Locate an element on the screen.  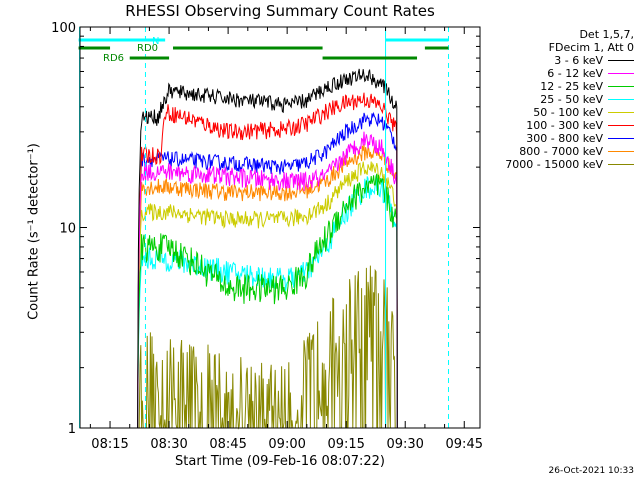
legend-entry-label: 800 - 7000 keV is located at coordinates (561, 151).